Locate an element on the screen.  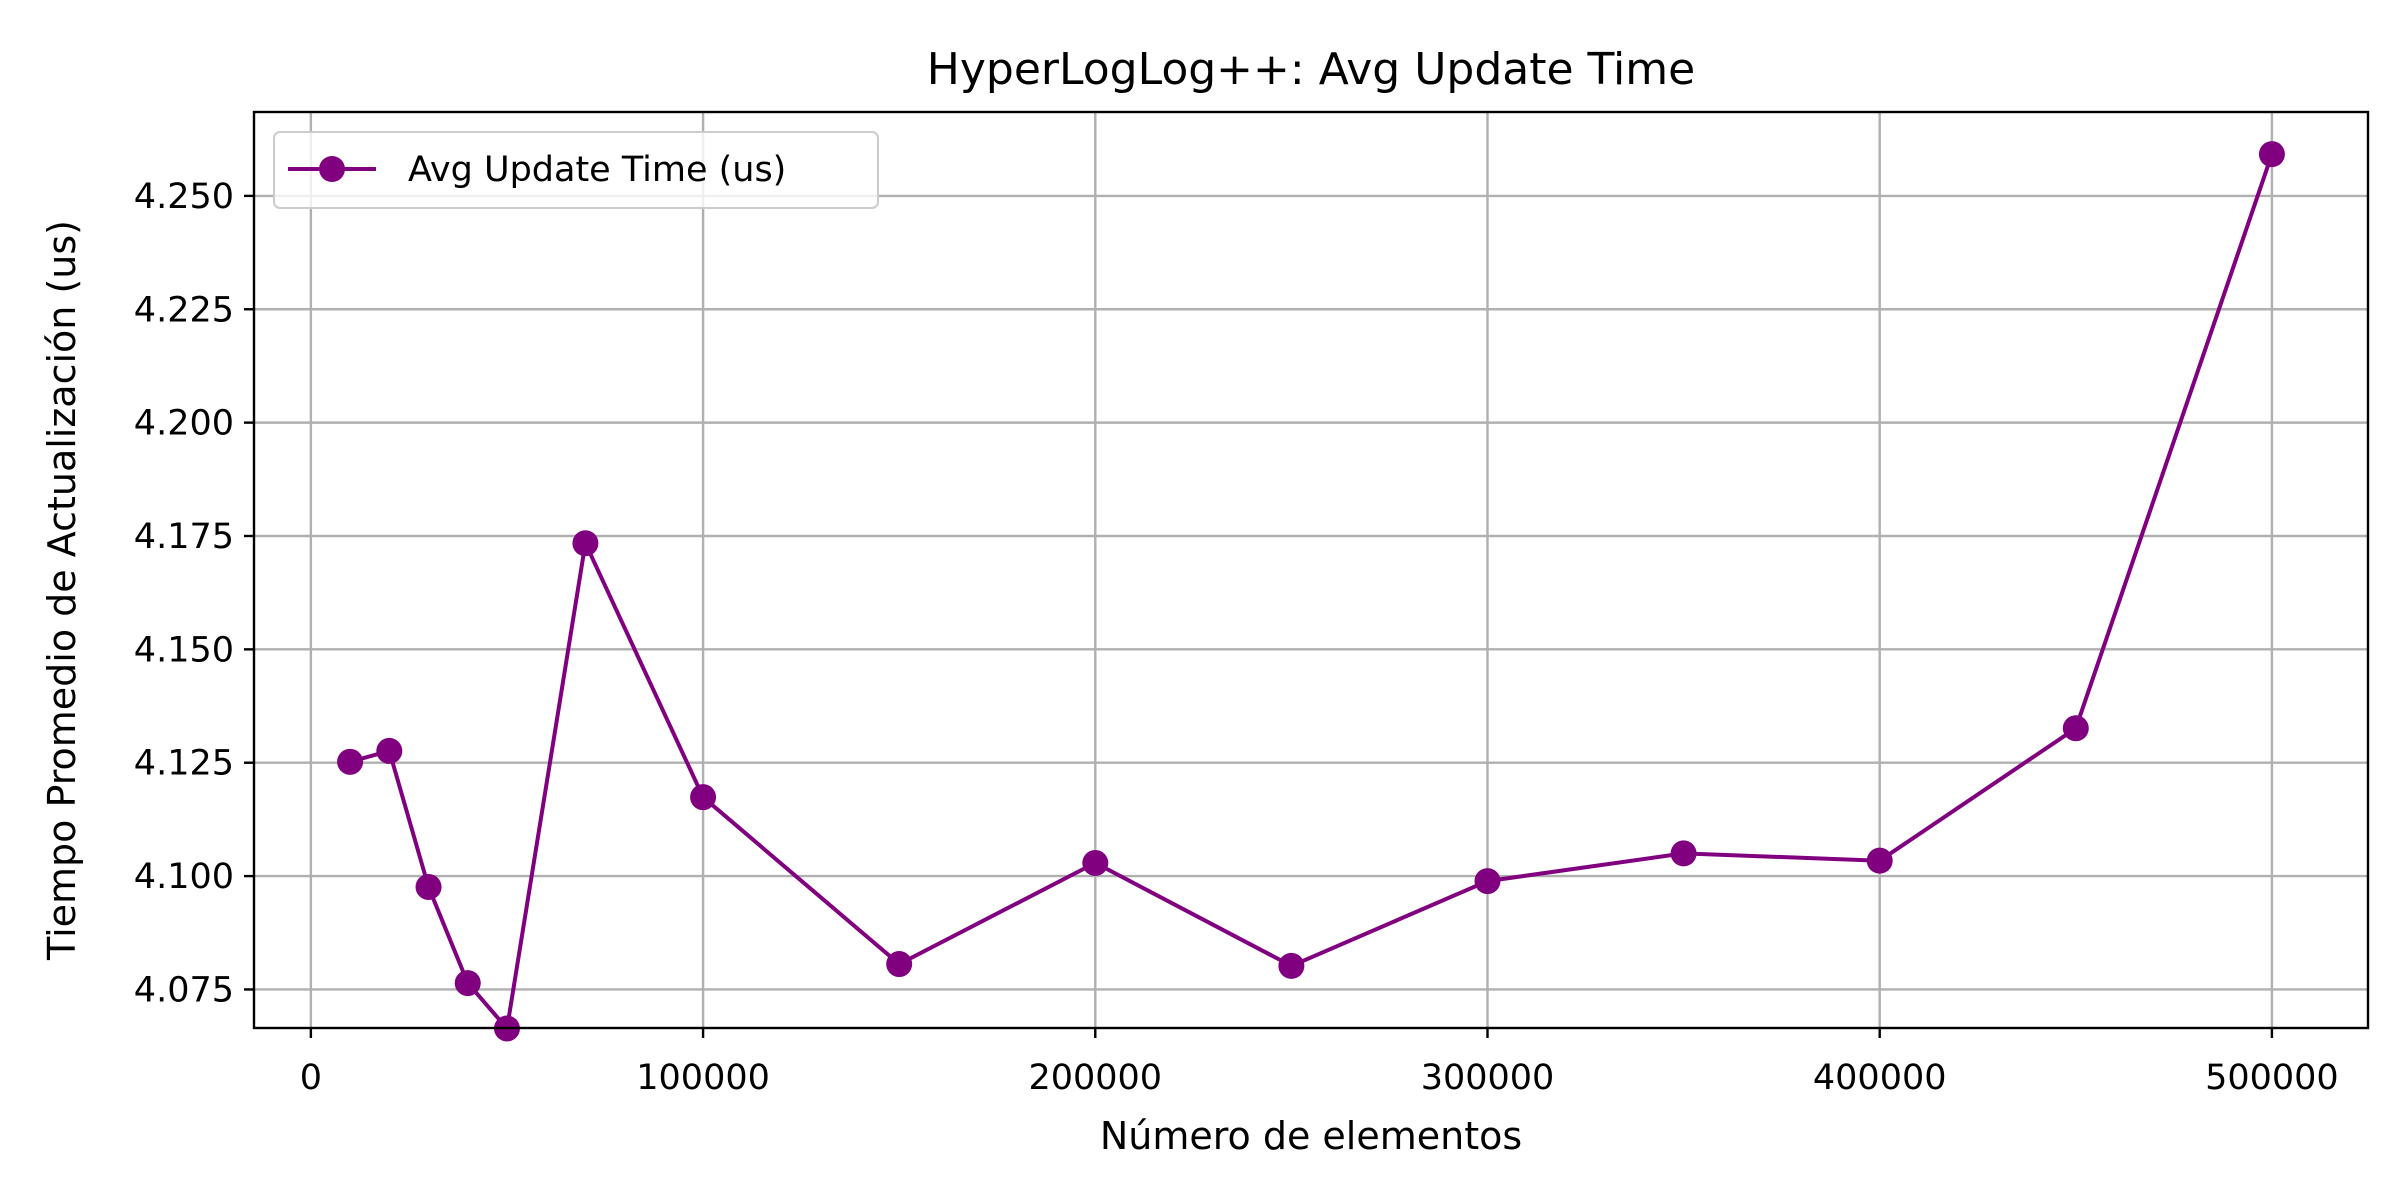
y-tick-label: 4.175 is located at coordinates (184, 537).